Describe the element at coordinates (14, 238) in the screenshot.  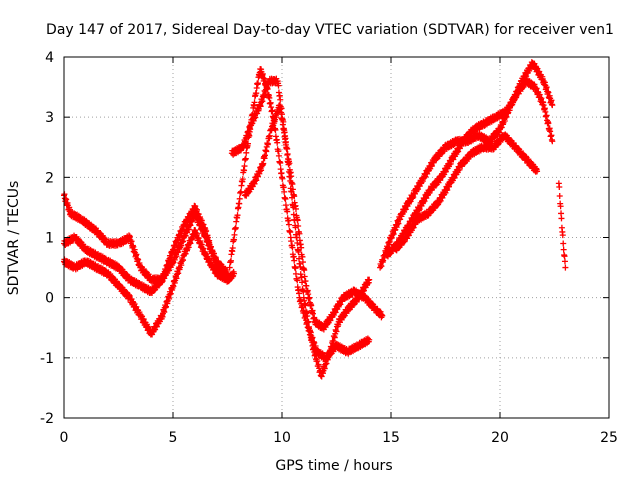
I see `y-axis-label: SDTVAR / TECUs` at that location.